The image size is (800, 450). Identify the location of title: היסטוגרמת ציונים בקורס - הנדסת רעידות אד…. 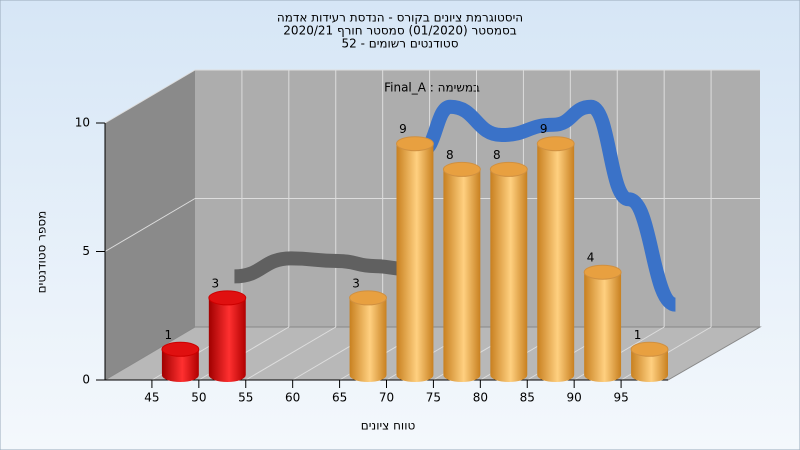
(400, 31).